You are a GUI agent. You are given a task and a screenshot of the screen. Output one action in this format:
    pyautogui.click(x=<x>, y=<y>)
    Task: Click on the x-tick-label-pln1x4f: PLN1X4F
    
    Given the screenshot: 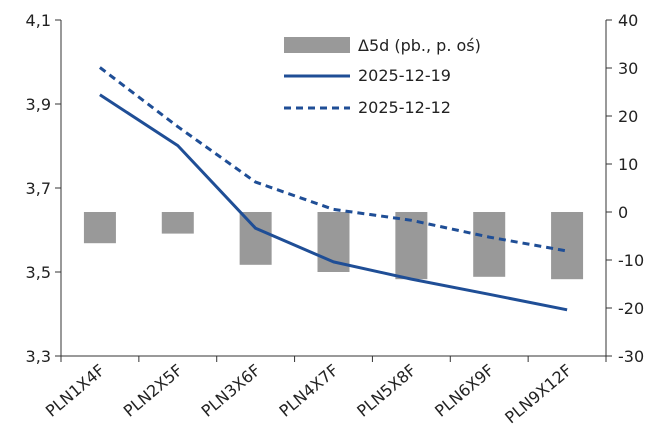 What is the action you would take?
    pyautogui.click(x=75, y=391)
    